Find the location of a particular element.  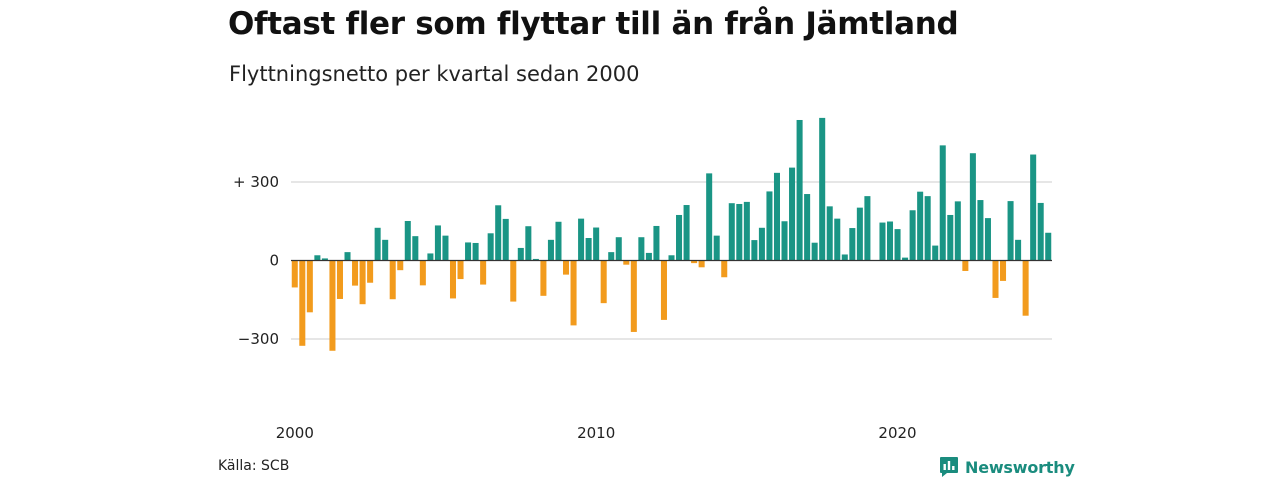

bar-2011K3 is located at coordinates (641, 249).